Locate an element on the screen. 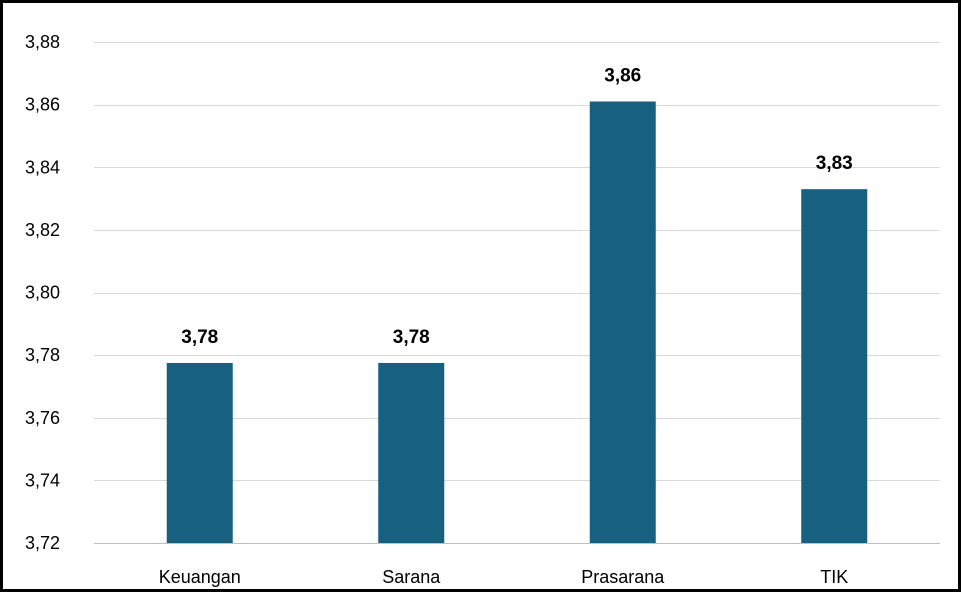 The image size is (961, 595). data-label: 3,83 is located at coordinates (834, 163).